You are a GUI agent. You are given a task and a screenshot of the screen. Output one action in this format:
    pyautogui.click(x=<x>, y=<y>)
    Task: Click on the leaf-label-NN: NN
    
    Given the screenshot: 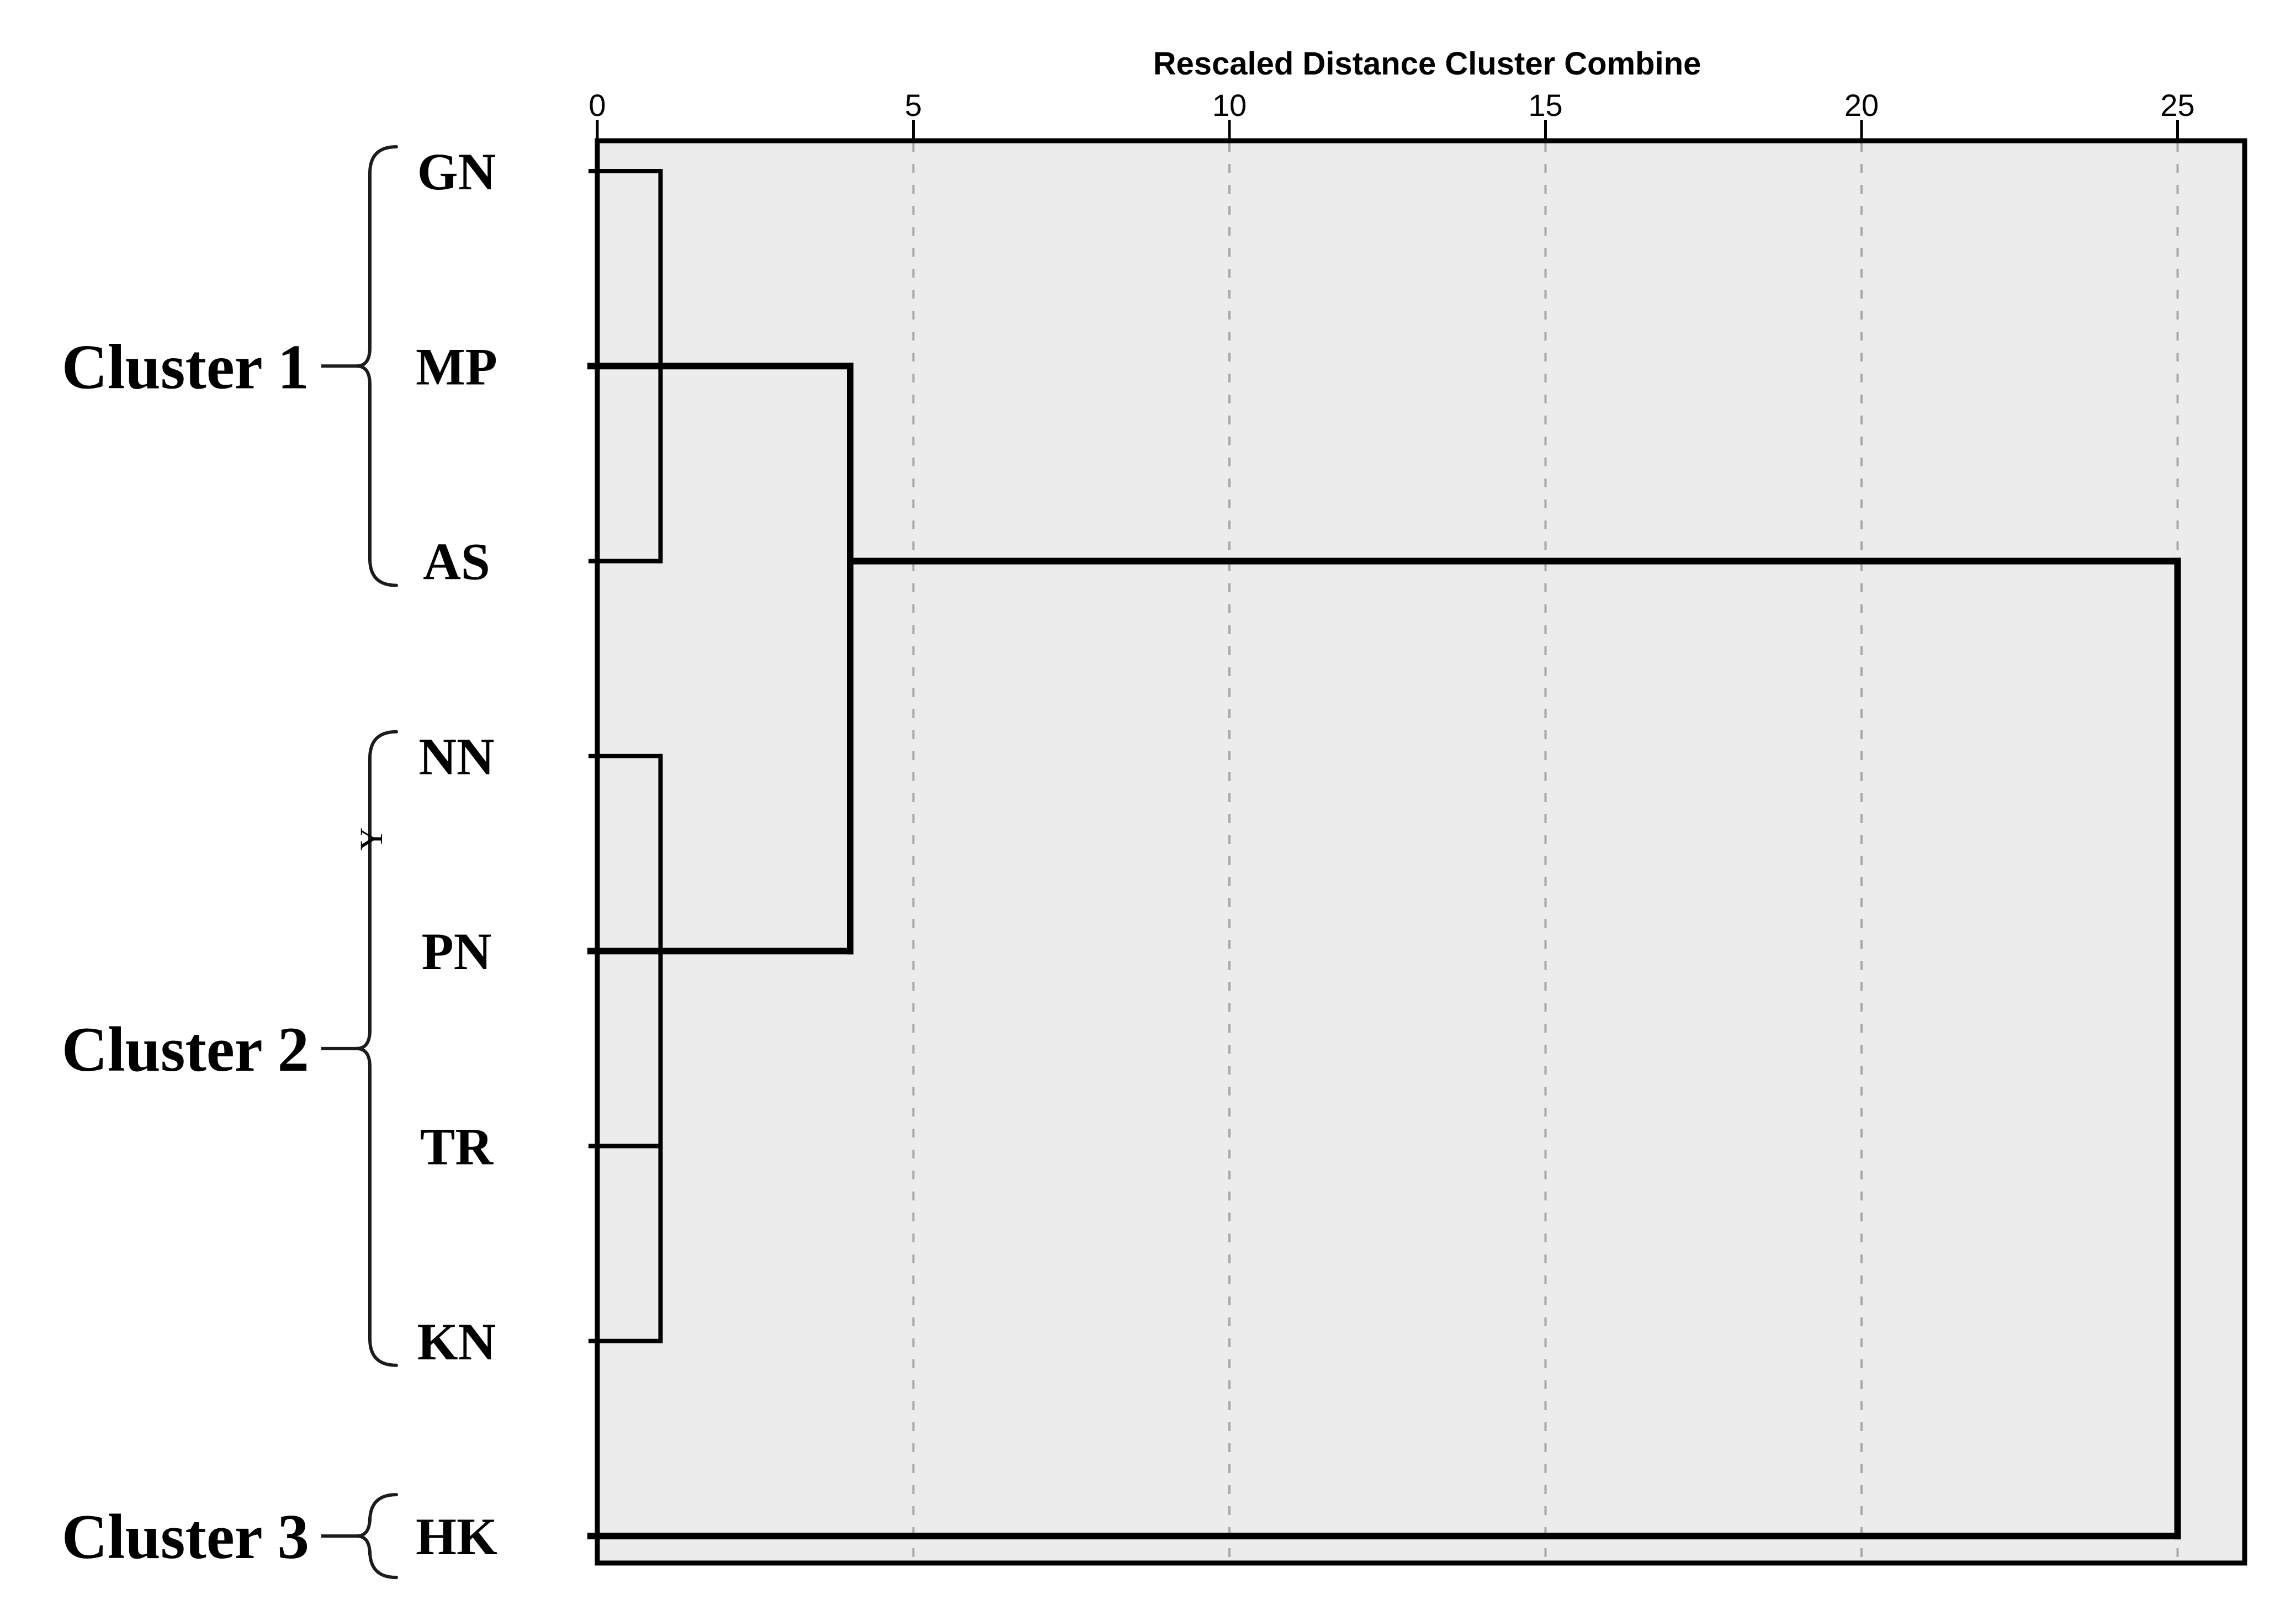 What is the action you would take?
    pyautogui.click(x=456, y=756)
    